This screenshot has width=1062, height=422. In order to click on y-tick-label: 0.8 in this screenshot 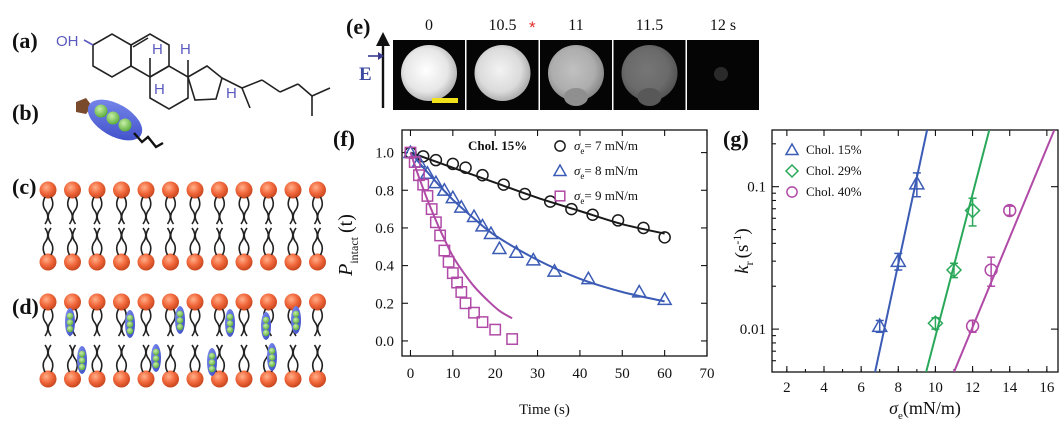, I will do `click(384, 191)`.